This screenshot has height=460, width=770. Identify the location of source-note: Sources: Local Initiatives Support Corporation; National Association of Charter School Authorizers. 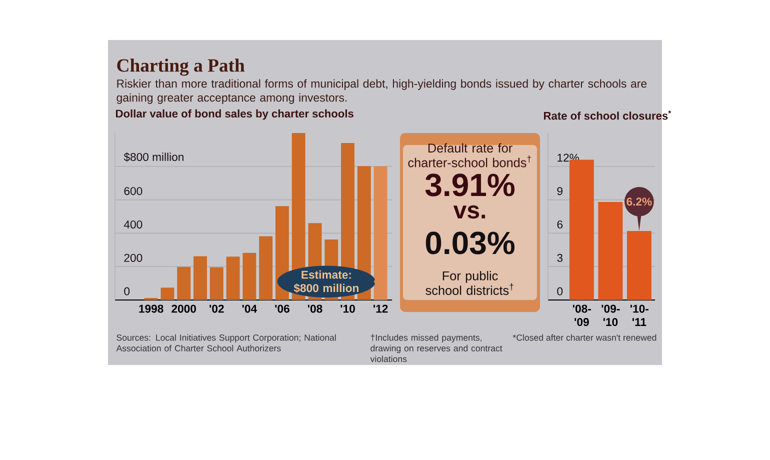
(226, 343).